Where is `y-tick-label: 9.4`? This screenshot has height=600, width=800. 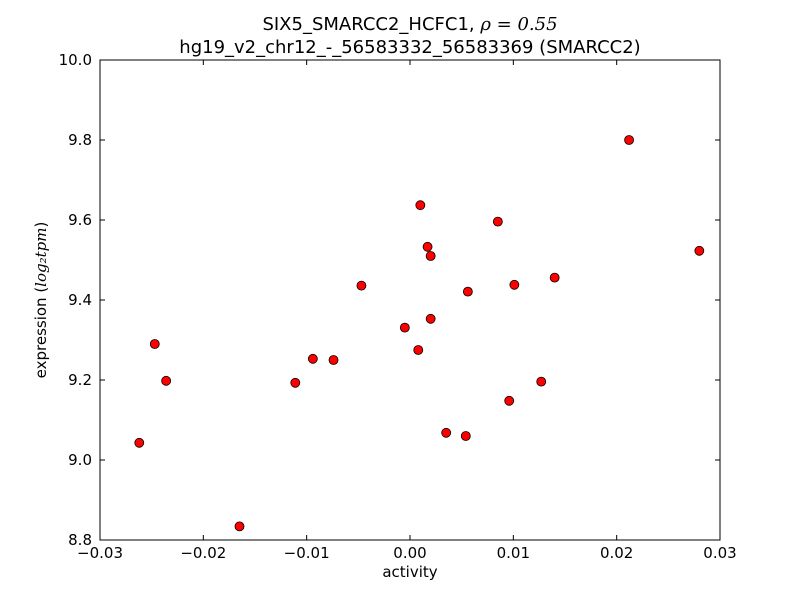 y-tick-label: 9.4 is located at coordinates (80, 300).